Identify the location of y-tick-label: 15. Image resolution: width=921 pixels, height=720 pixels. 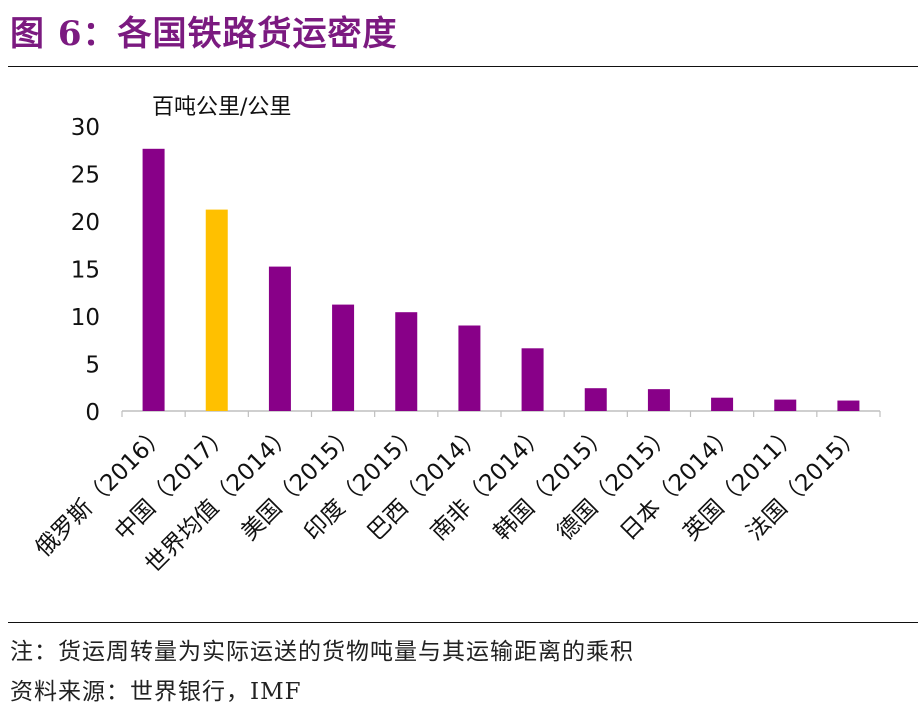
(85, 271).